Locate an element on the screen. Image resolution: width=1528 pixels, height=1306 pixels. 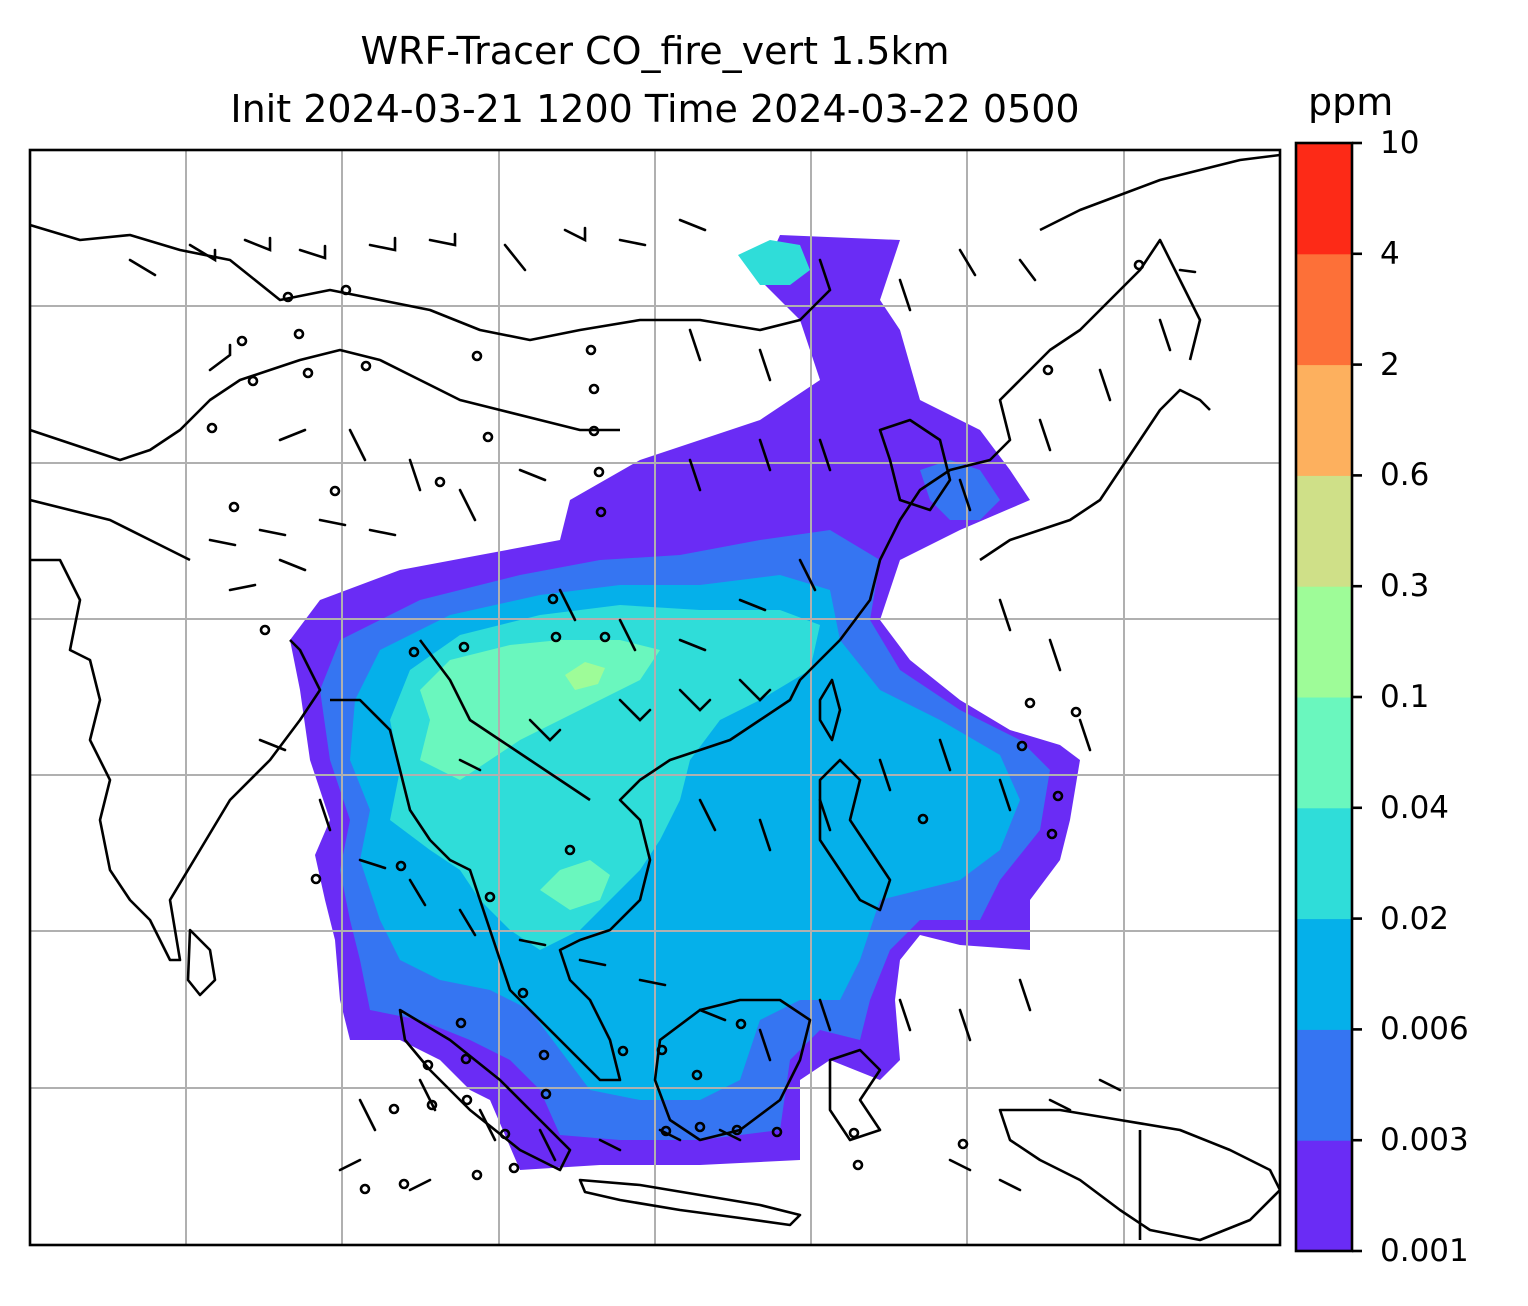
sumatra-coastline is located at coordinates (485, 1090).